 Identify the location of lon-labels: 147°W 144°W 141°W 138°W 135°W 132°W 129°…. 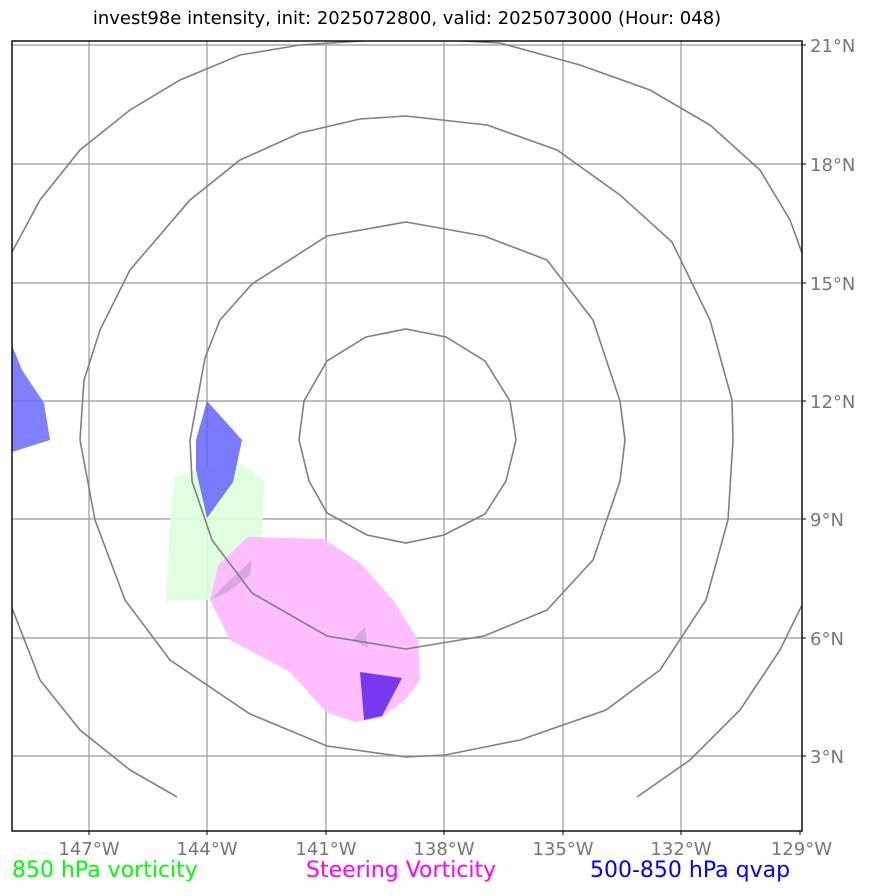
(445, 849).